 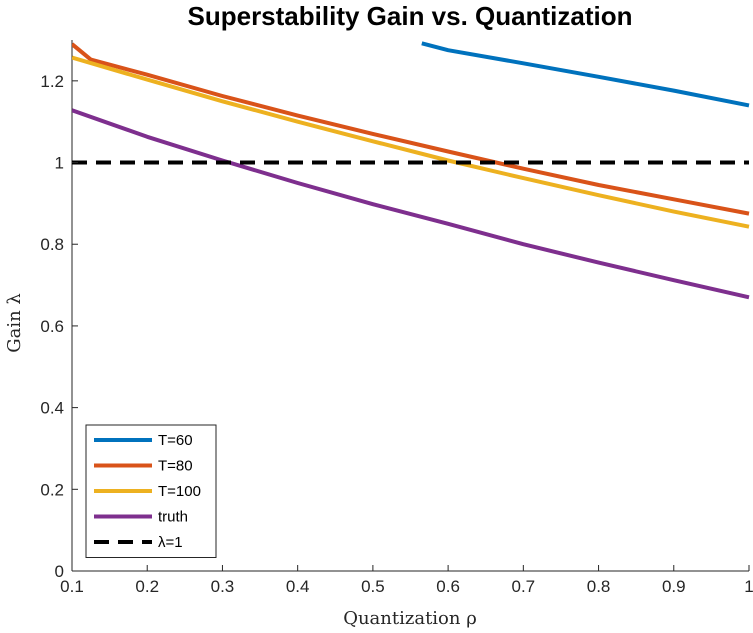 I want to click on x-tick-label: 1, so click(x=748, y=586).